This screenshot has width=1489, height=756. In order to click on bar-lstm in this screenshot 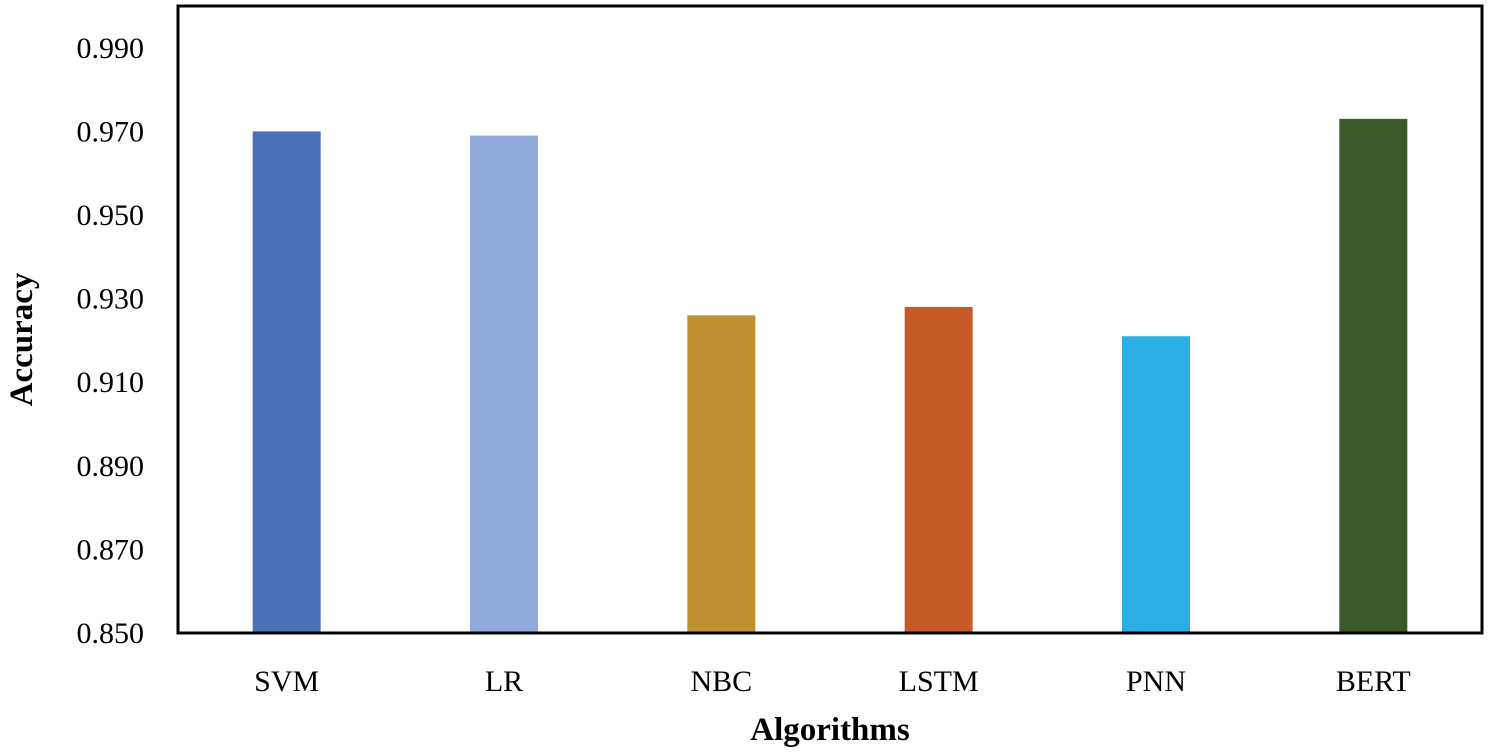, I will do `click(938, 469)`.